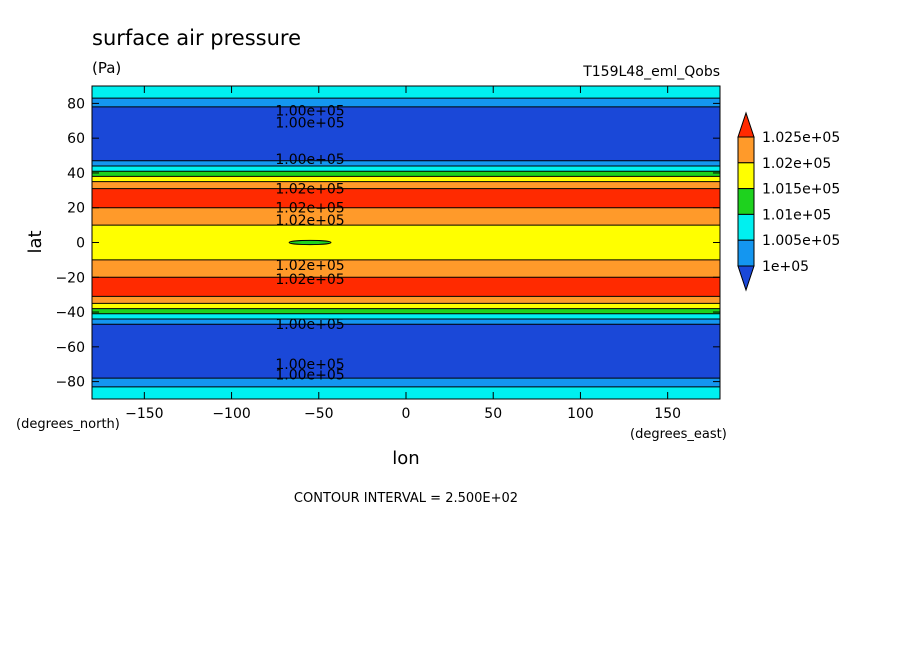  Describe the element at coordinates (493, 414) in the screenshot. I see `x-tick-label: 50` at that location.